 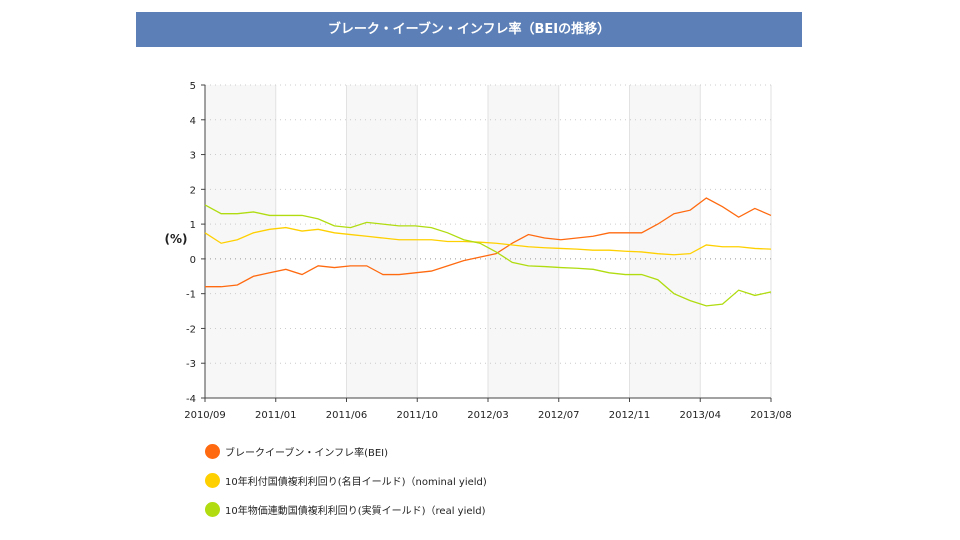 I want to click on x-tick-label: 2012/03, so click(x=488, y=415).